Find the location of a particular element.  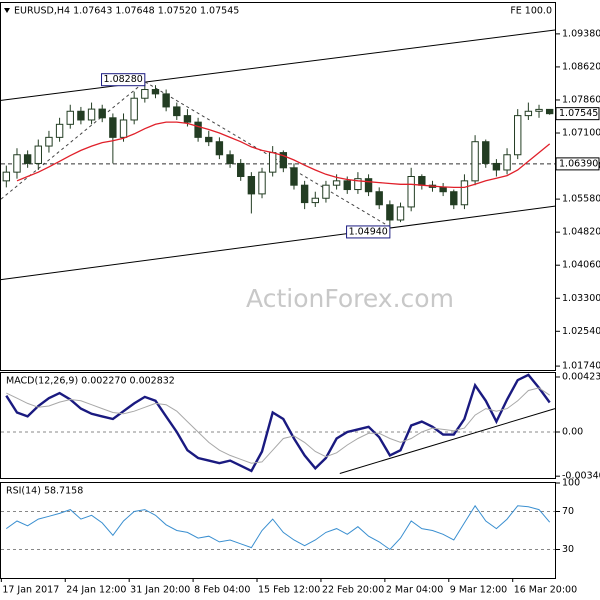

y-tick-label: 1.07860 is located at coordinates (581, 99).